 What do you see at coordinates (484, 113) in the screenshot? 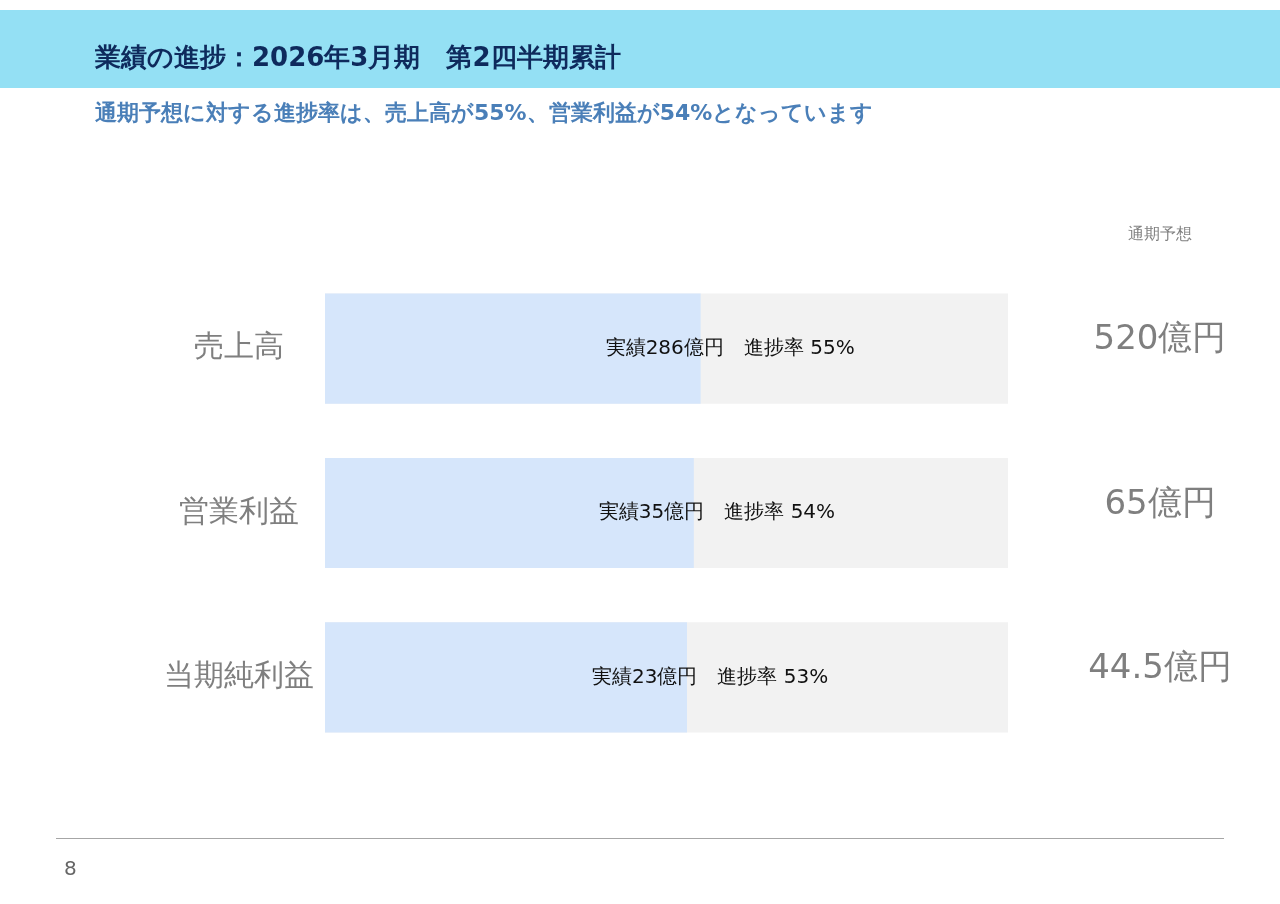
I see `chart-subtitle: 通期予想に対する進捗率は、売上高が55%、営業利益が54%となっています` at bounding box center [484, 113].